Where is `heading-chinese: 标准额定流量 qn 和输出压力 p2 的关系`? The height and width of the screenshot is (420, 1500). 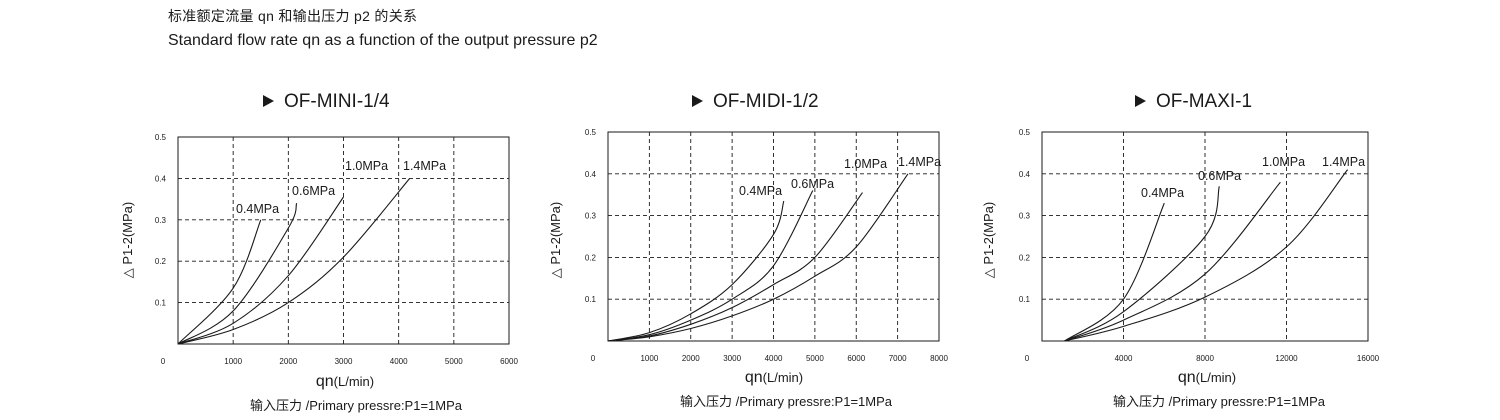
heading-chinese: 标准额定流量 qn 和输出压力 p2 的关系 is located at coordinates (293, 16).